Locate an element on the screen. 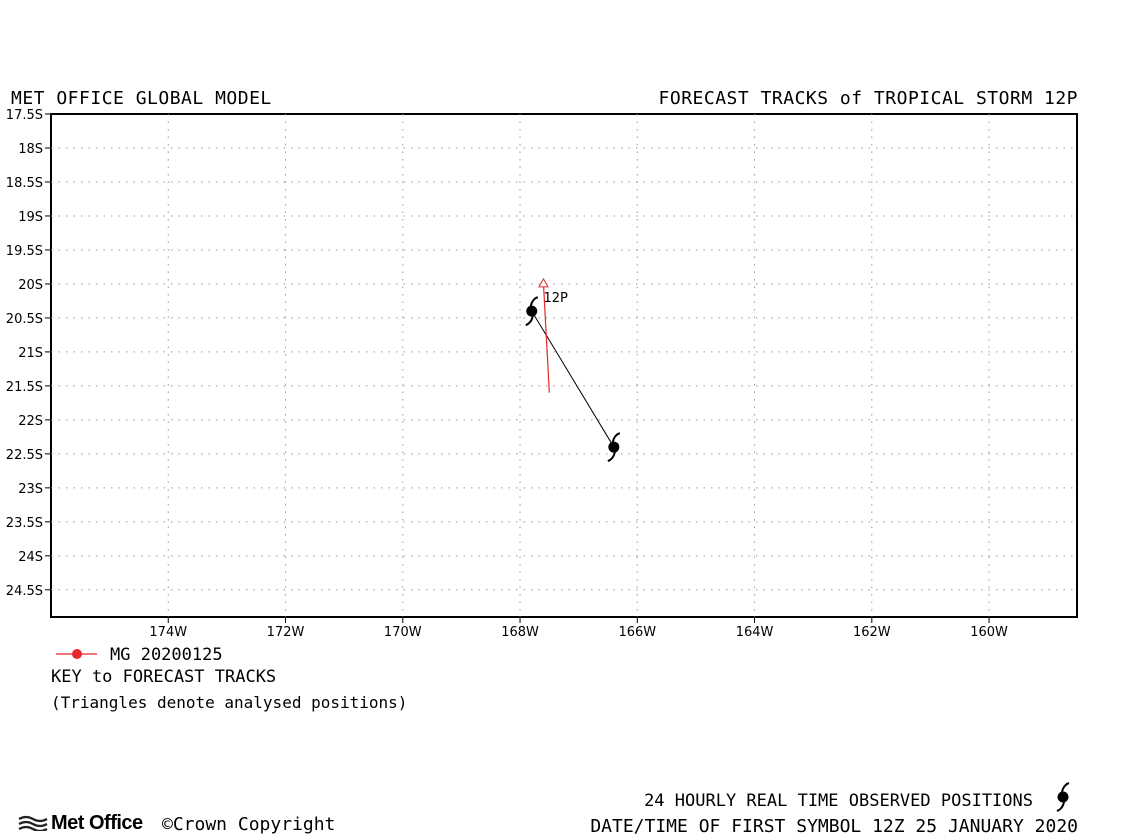 This screenshot has height=840, width=1130. lon-tick-label: 166W is located at coordinates (637, 632).